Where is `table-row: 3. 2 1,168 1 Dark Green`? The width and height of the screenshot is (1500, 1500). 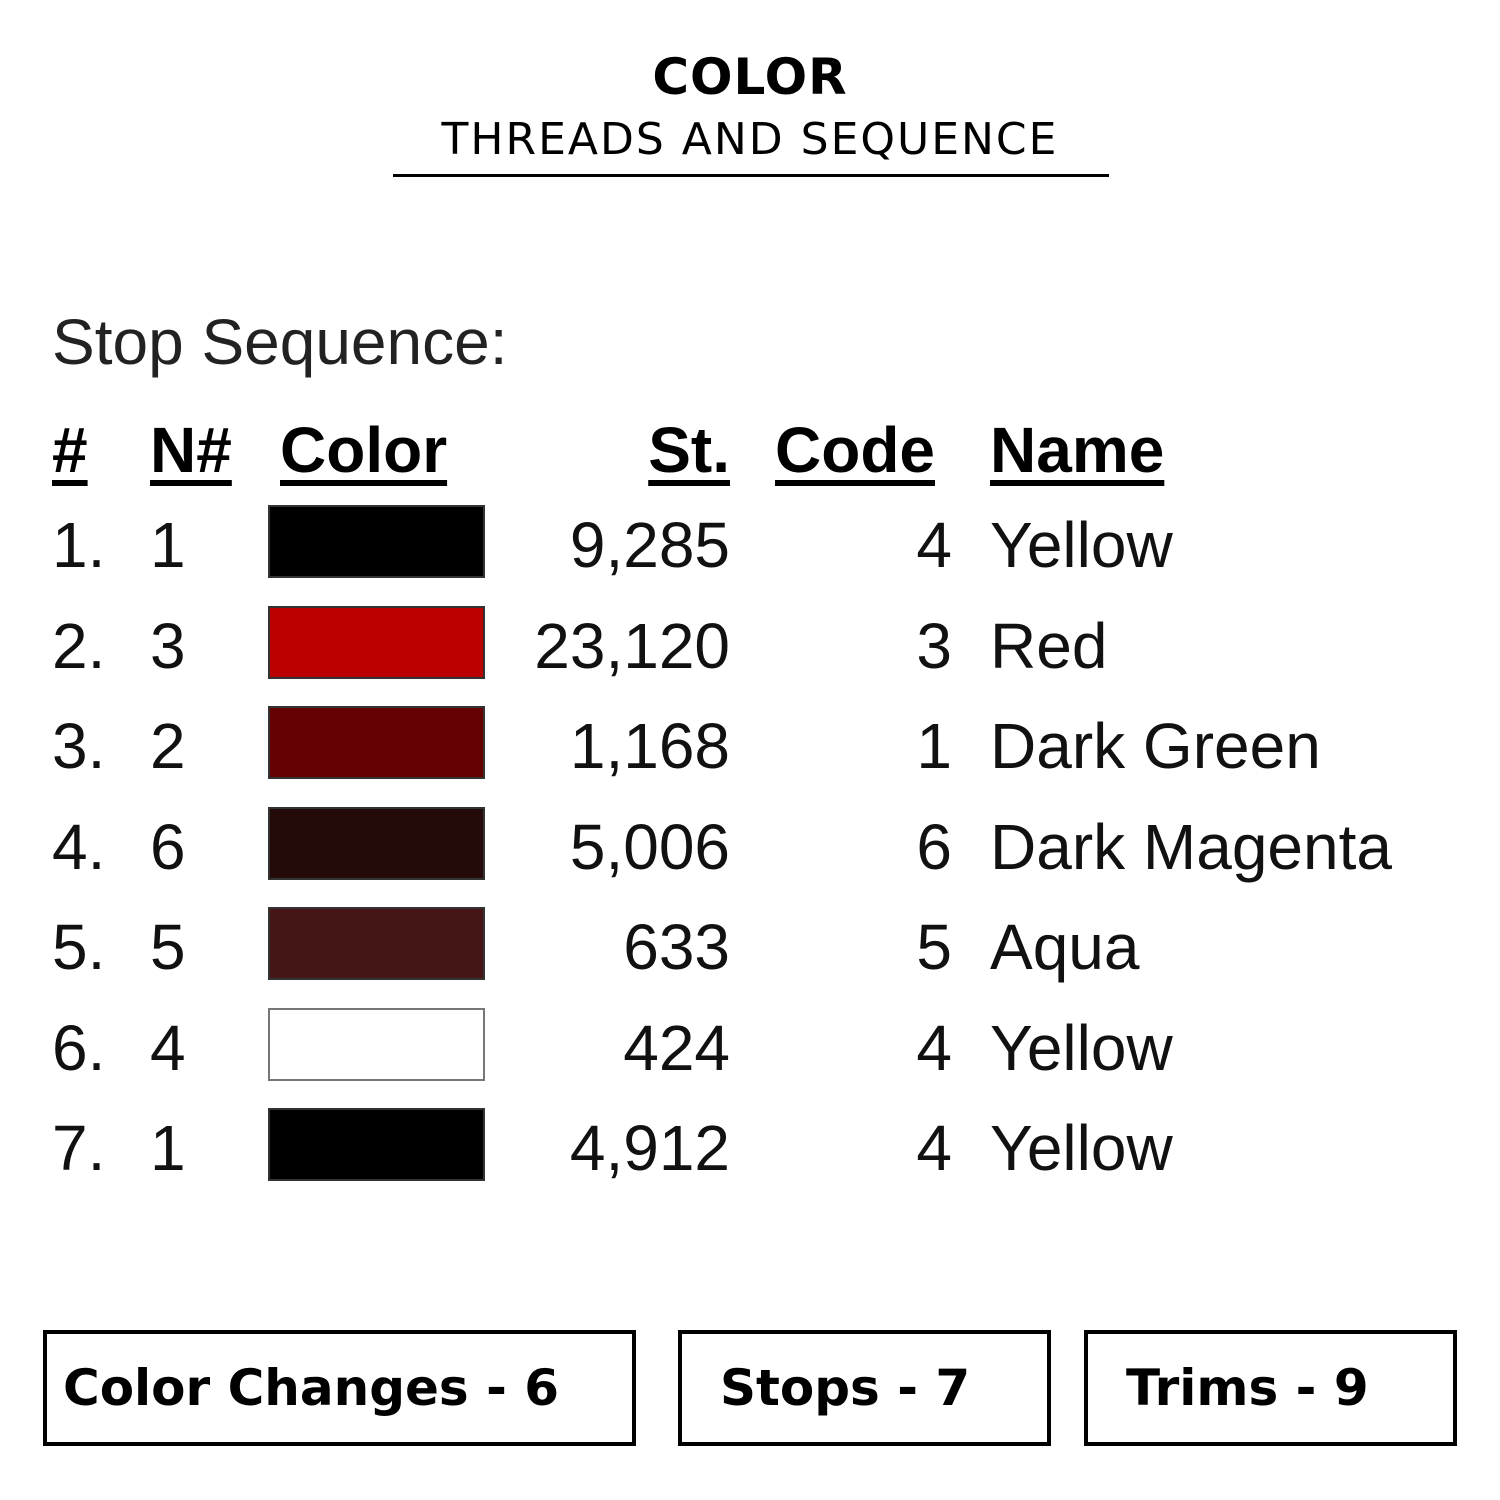 table-row: 3. 2 1,168 1 Dark Green is located at coordinates (750, 746).